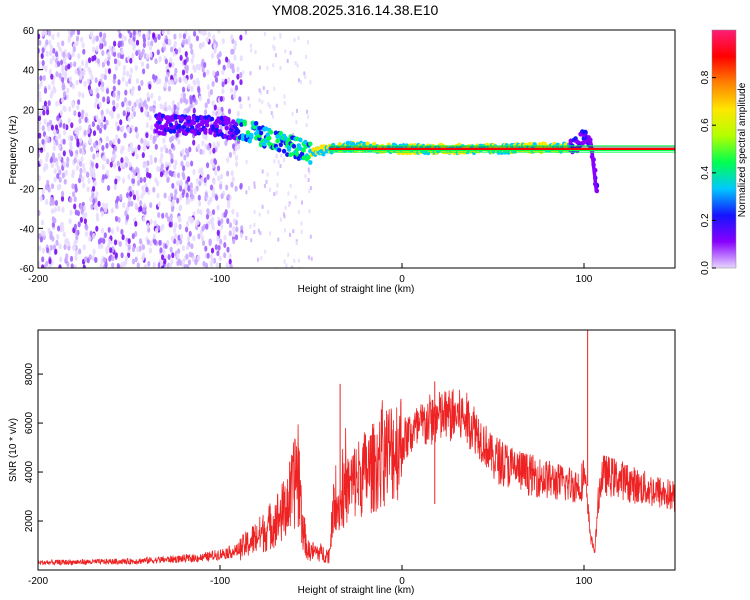 The height and width of the screenshot is (600, 750). I want to click on snr-y-tick-label: 6000, so click(29, 423).